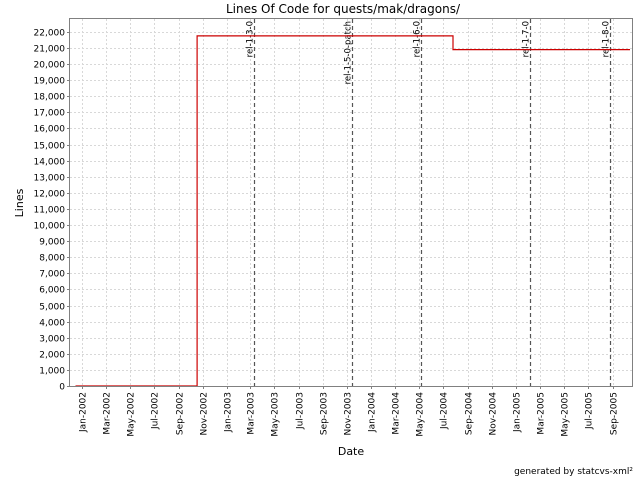  I want to click on x-tick-label: Mar-2005, so click(542, 413).